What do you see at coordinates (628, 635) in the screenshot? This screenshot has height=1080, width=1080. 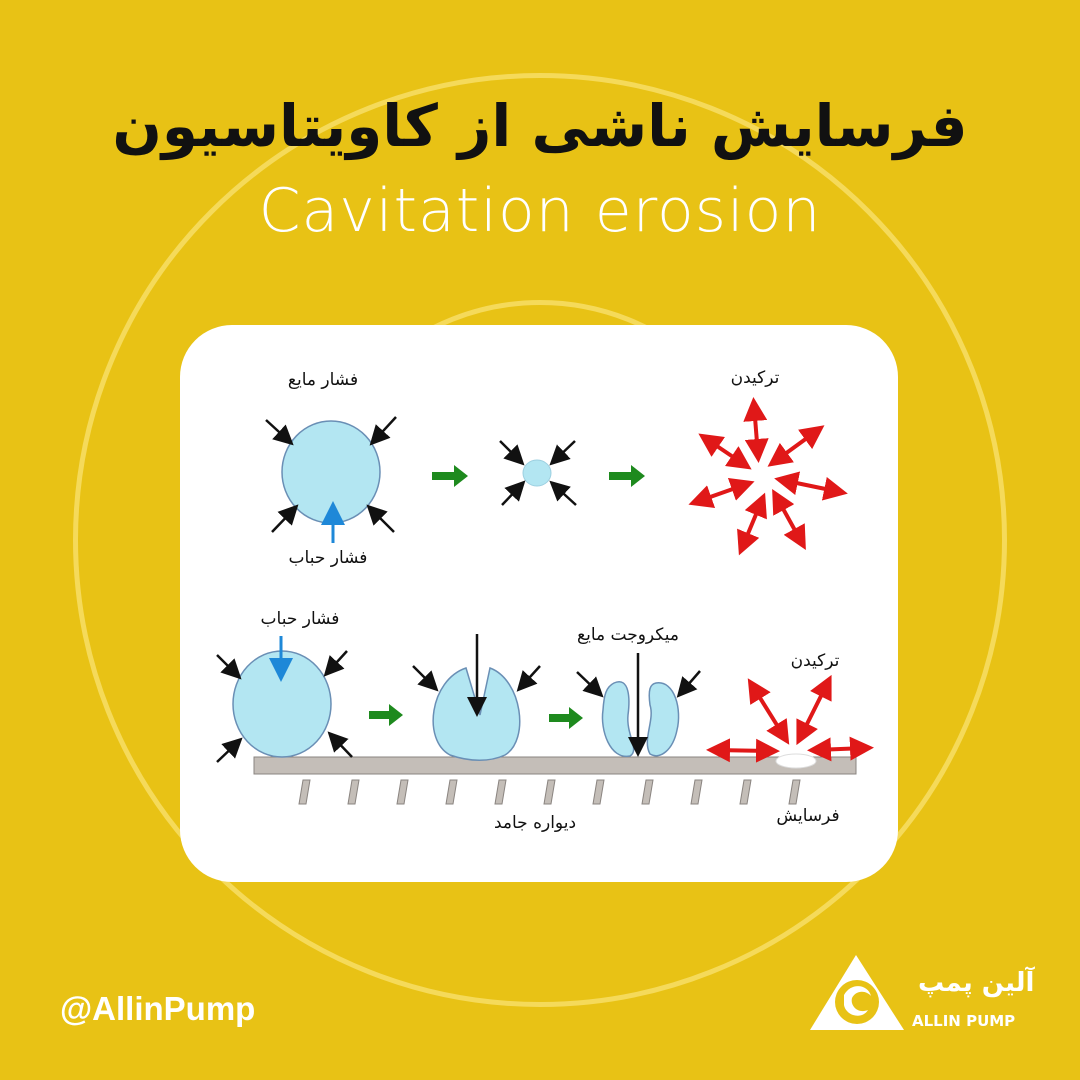 I see `label-microjet: میکروجت مایع` at bounding box center [628, 635].